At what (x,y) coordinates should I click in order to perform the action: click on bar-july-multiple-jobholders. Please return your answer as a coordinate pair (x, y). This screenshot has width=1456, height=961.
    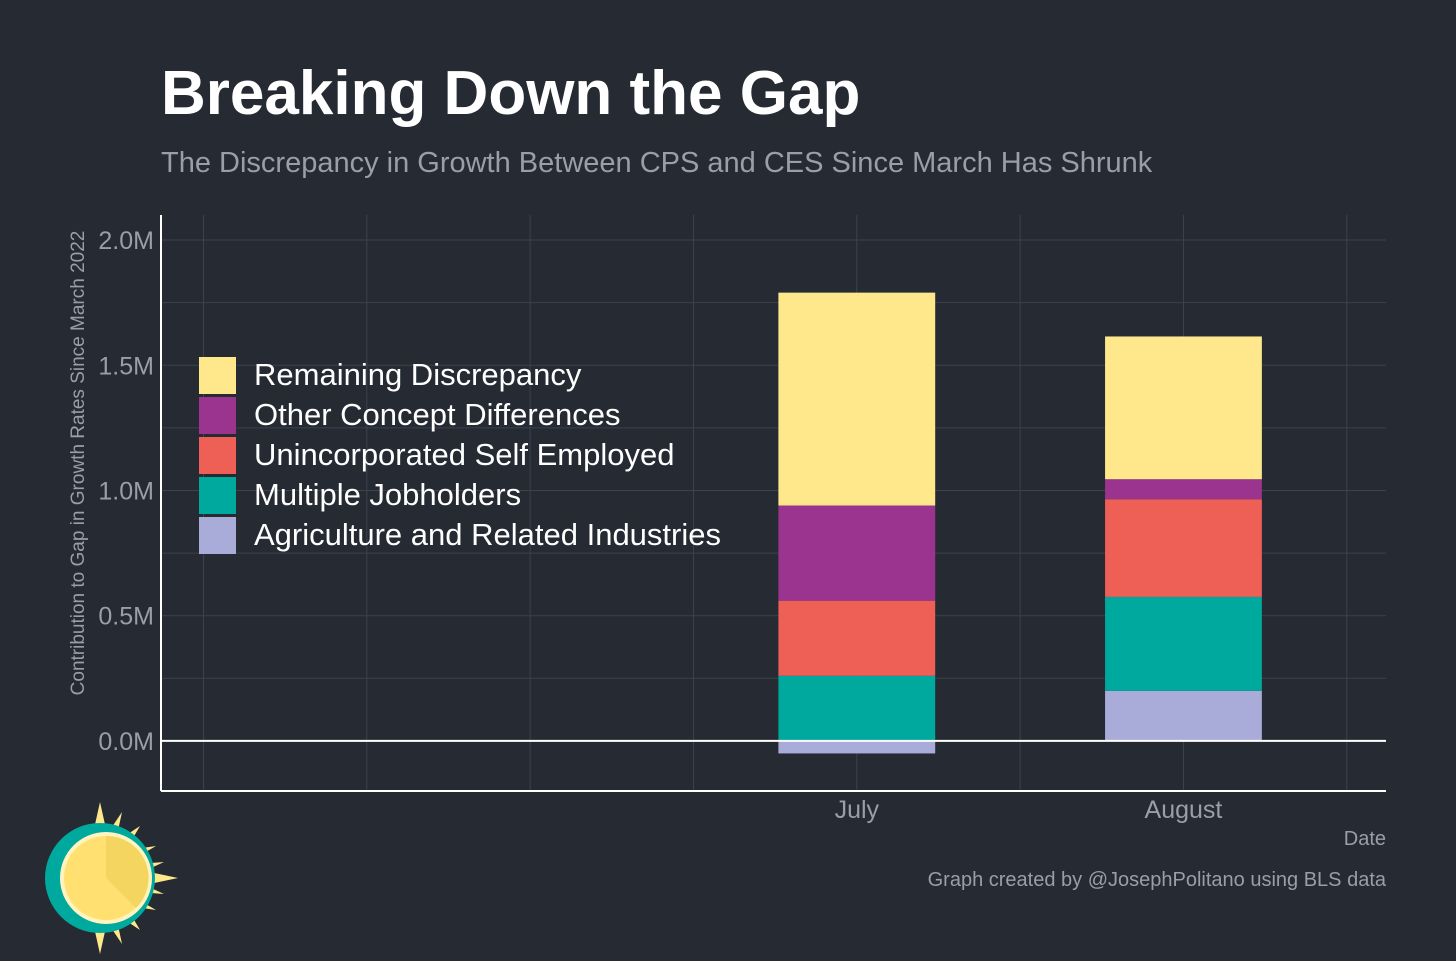
    Looking at the image, I should click on (857, 708).